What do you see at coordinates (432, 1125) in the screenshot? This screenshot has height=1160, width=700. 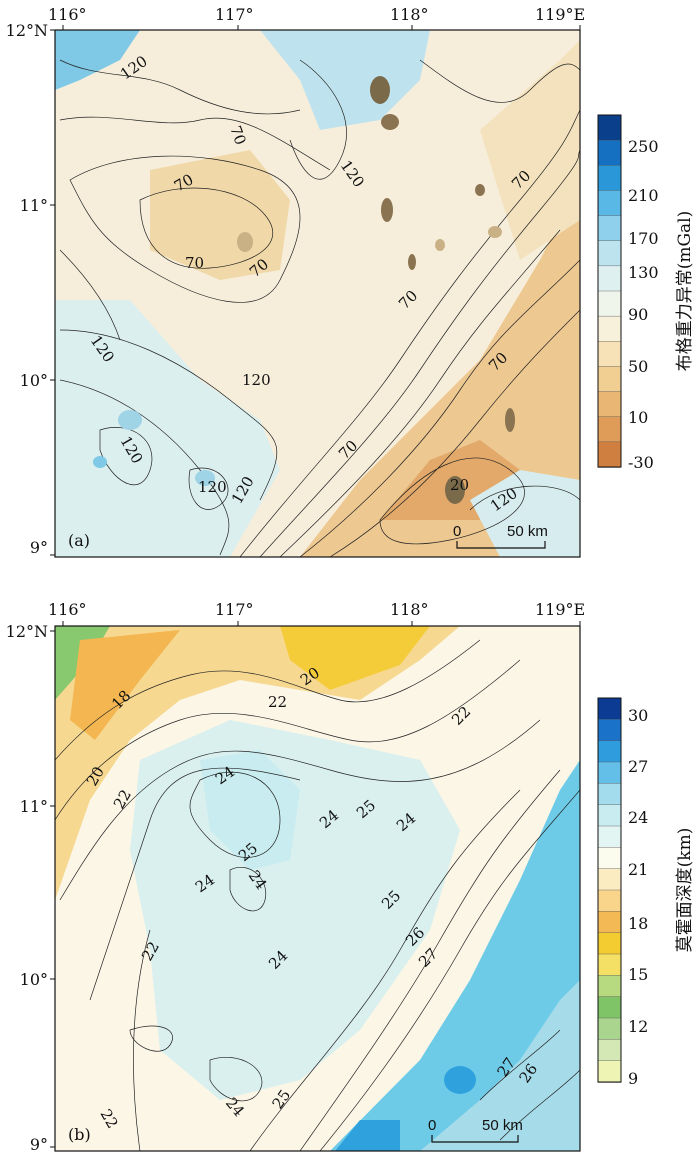 I see `scale-bar-start: 0` at bounding box center [432, 1125].